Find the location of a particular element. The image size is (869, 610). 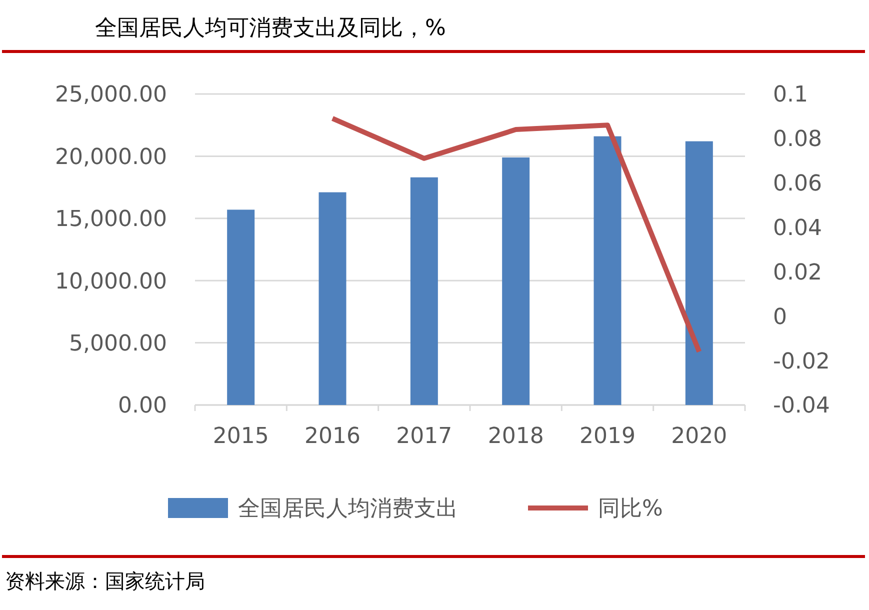

y2-tick-label: 0.06 is located at coordinates (797, 184).